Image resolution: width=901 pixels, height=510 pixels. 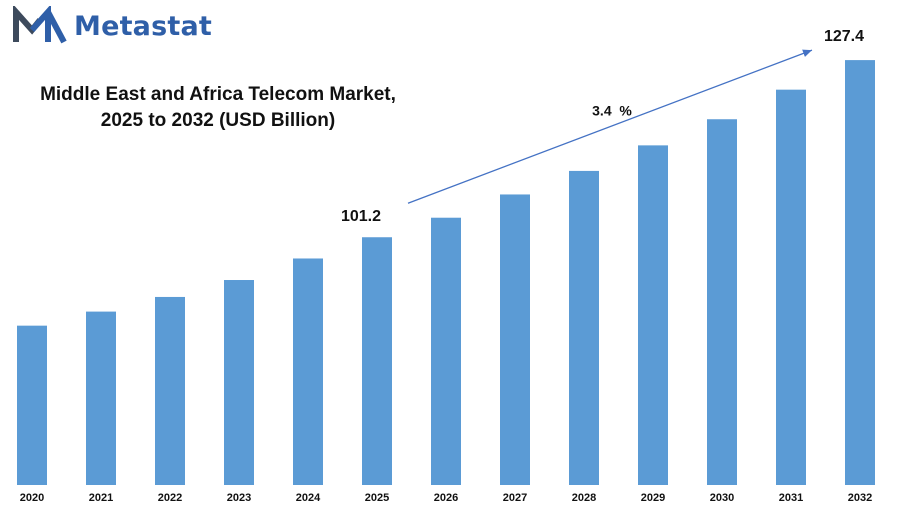 I want to click on bar-2031, so click(x=791, y=287).